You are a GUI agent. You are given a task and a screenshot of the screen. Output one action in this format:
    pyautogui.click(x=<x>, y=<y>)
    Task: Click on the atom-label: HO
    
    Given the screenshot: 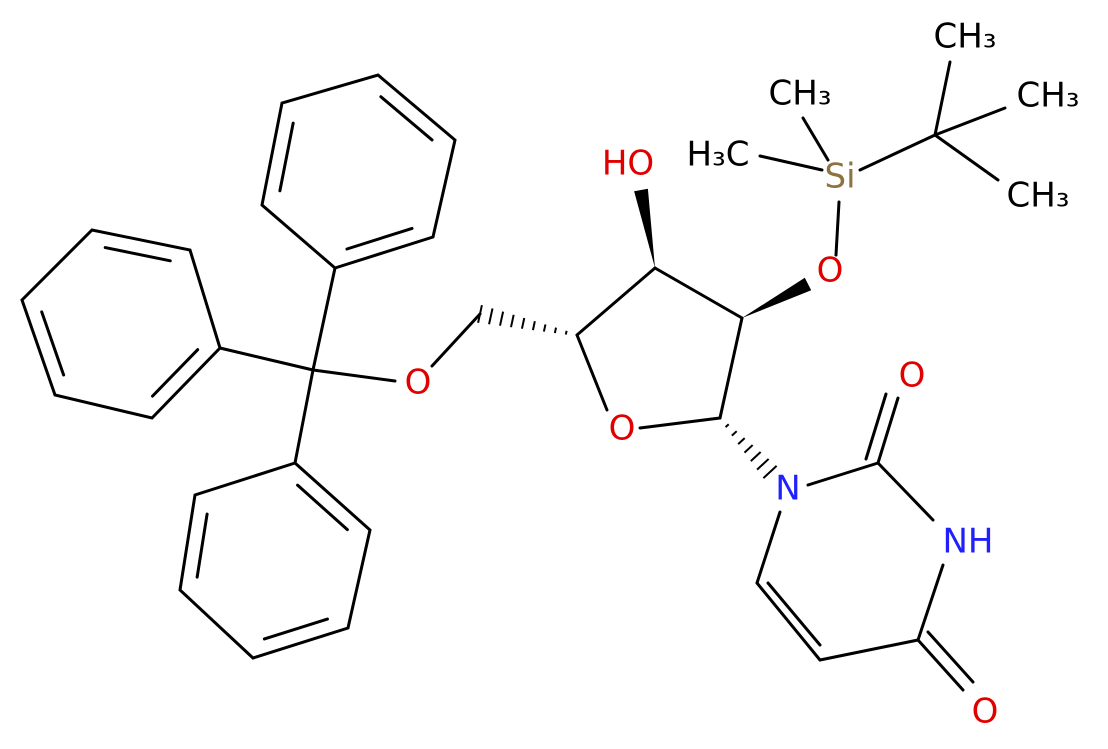 What is the action you would take?
    pyautogui.click(x=628, y=164)
    